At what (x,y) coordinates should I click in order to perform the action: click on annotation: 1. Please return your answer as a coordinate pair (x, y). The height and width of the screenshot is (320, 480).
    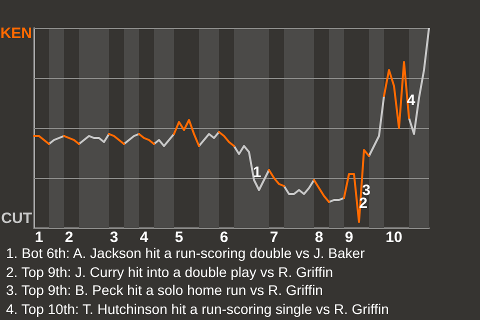
    Looking at the image, I should click on (257, 173).